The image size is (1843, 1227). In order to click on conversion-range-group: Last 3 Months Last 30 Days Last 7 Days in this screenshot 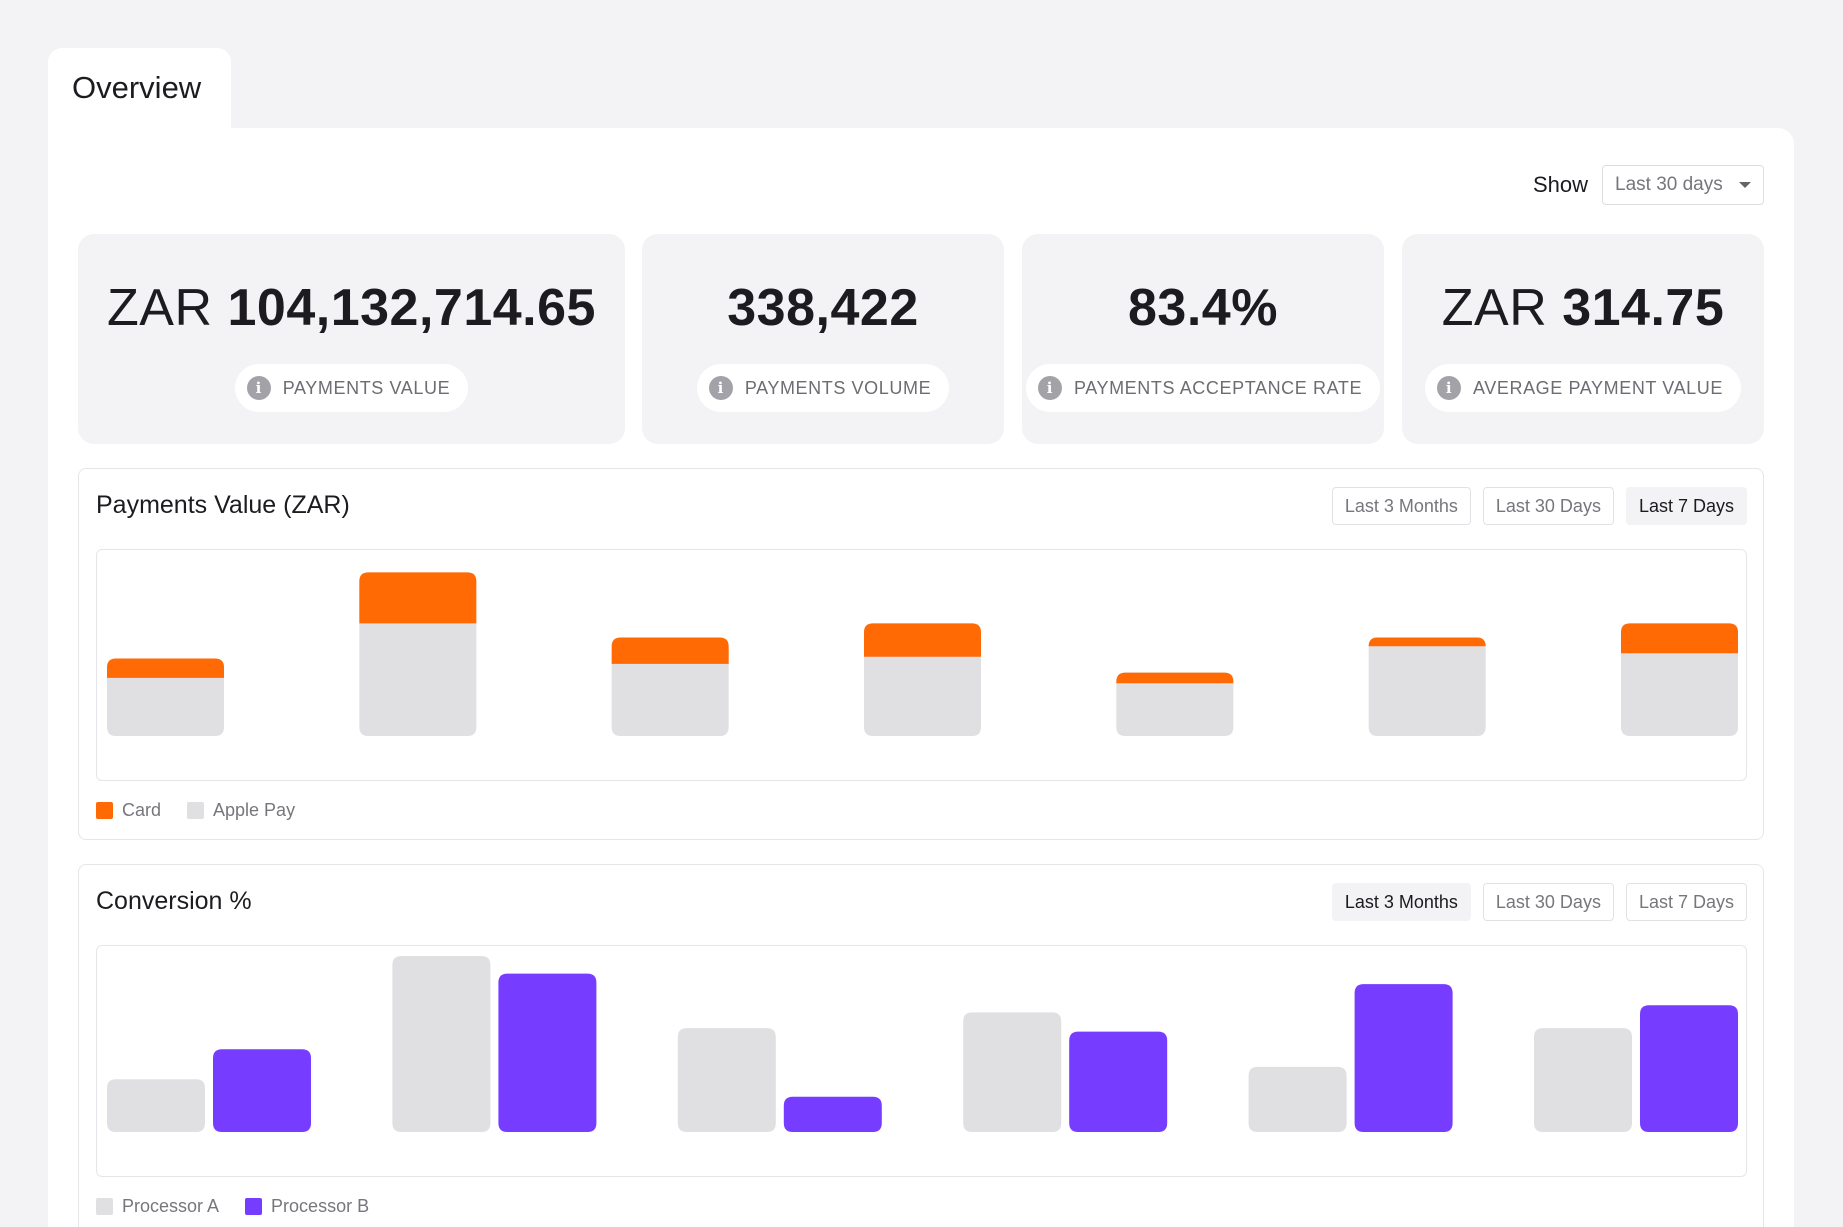, I will do `click(1539, 902)`.